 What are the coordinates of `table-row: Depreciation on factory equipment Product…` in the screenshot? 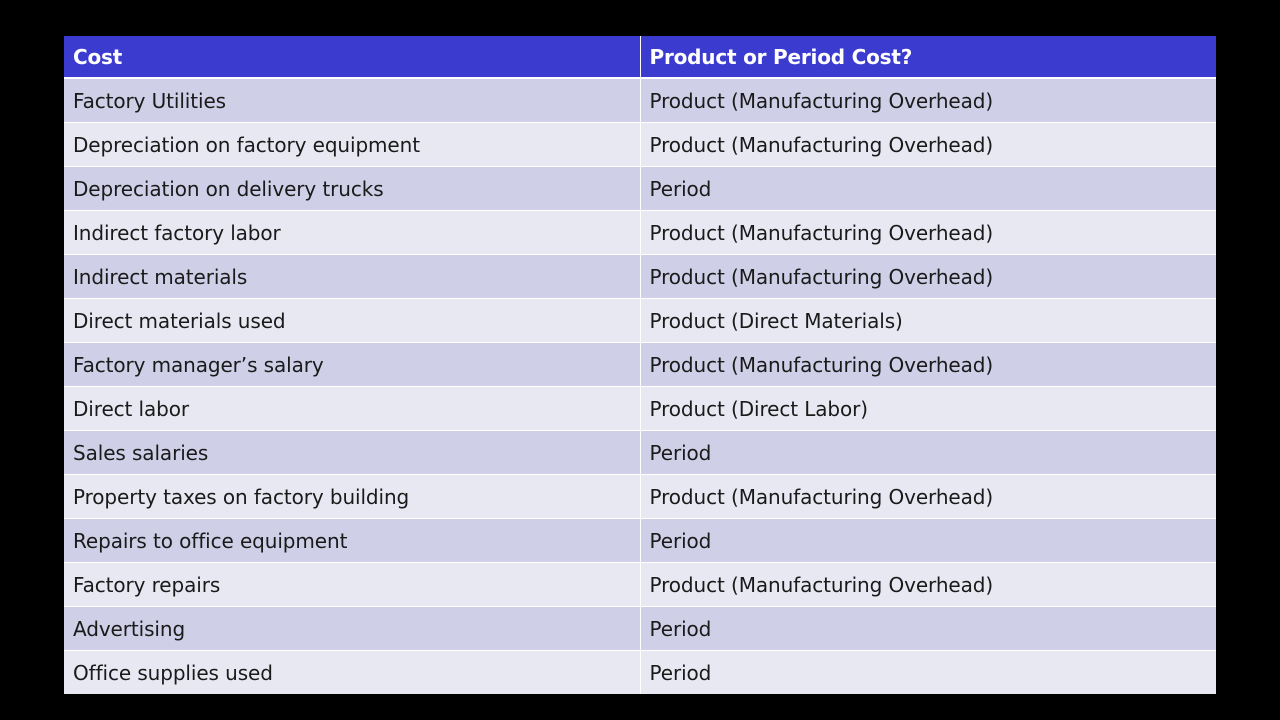 It's located at (640, 144).